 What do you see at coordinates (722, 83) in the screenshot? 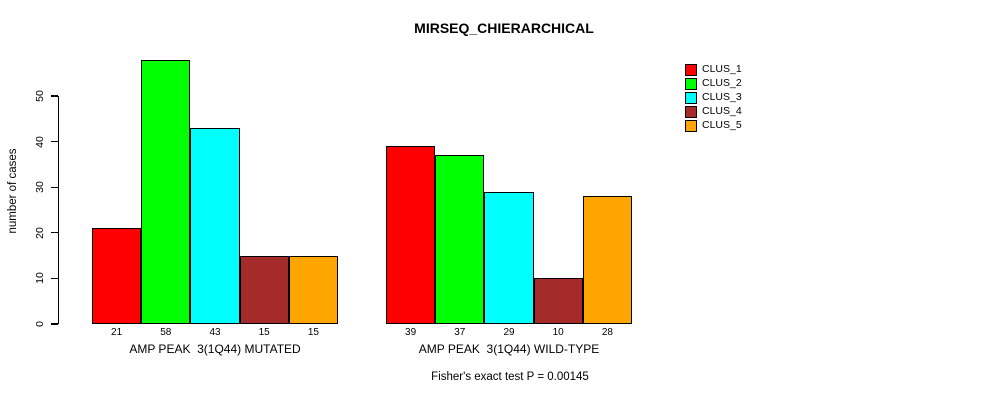
I see `legend-label: CLUS_2` at bounding box center [722, 83].